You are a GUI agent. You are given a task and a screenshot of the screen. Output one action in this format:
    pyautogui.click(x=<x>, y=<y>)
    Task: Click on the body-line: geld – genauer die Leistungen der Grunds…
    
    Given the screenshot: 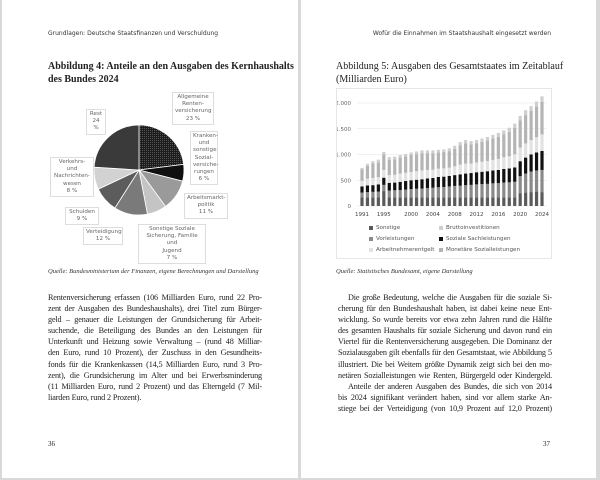 What is the action you would take?
    pyautogui.click(x=155, y=320)
    